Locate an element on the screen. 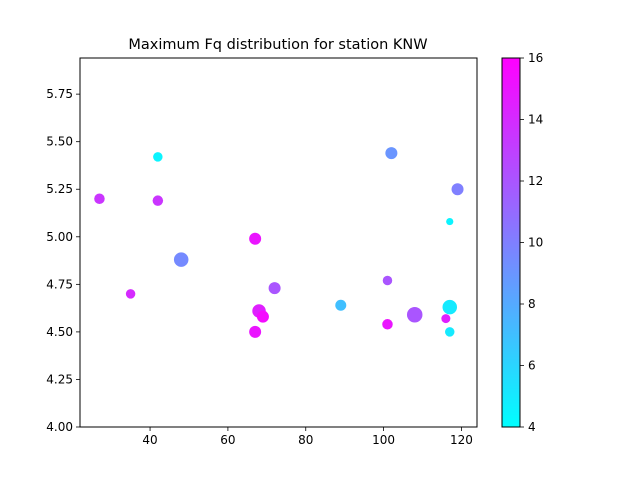 The image size is (640, 484). x-tick-label: 100 is located at coordinates (383, 440).